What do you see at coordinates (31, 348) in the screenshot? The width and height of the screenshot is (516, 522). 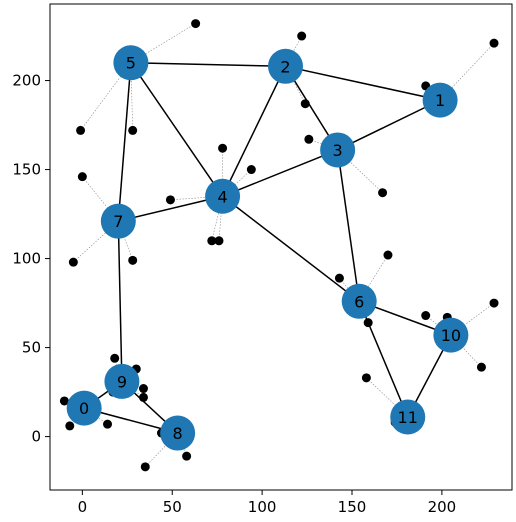 I see `y-tick-label-50: 50` at bounding box center [31, 348].